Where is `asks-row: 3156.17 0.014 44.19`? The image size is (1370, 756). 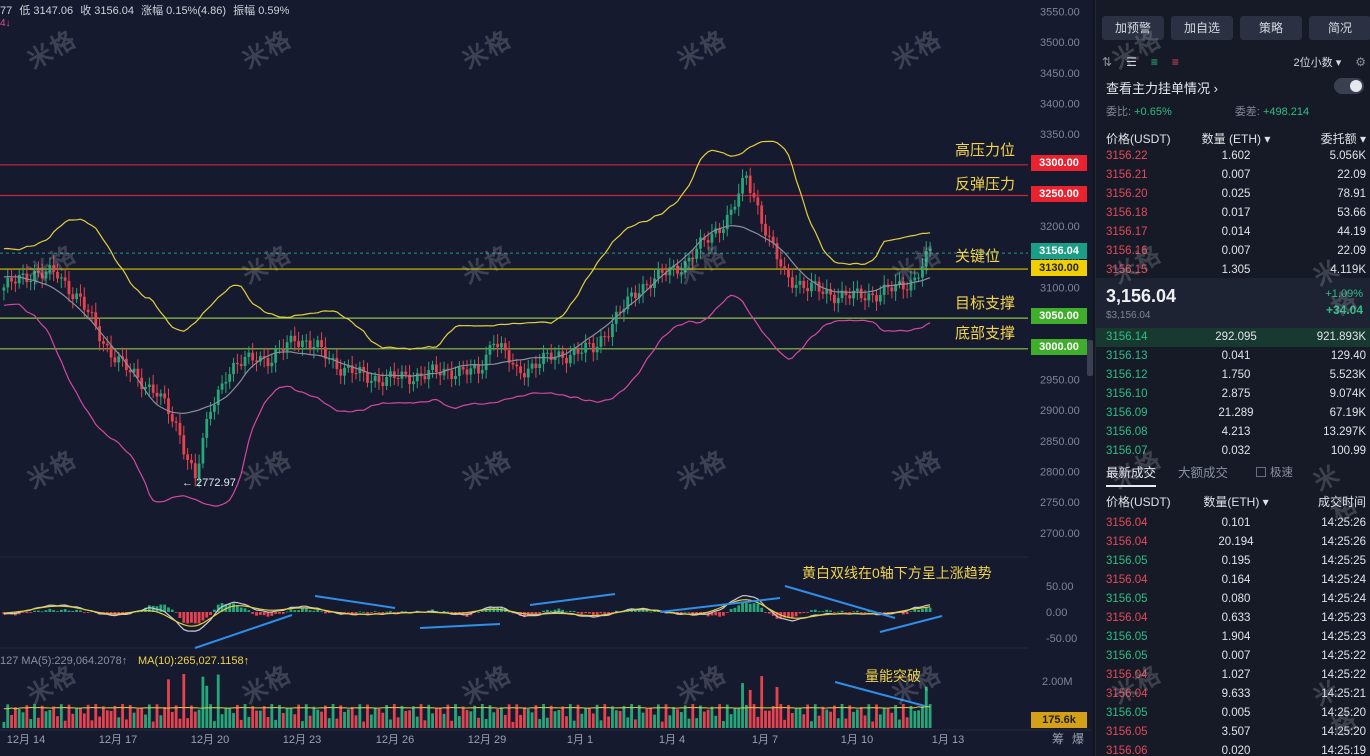
asks-row: 3156.17 0.014 44.19 is located at coordinates (1236, 232).